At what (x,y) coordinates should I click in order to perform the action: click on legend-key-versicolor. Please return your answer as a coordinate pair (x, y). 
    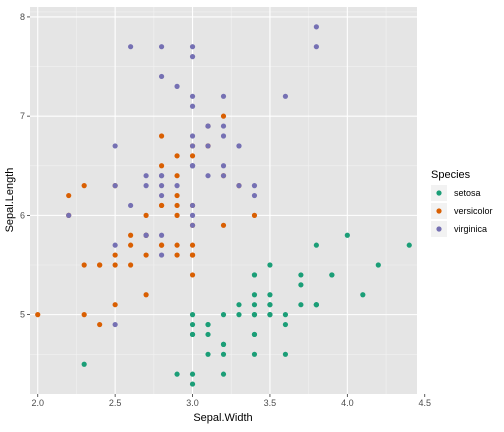
    Looking at the image, I should click on (439, 211).